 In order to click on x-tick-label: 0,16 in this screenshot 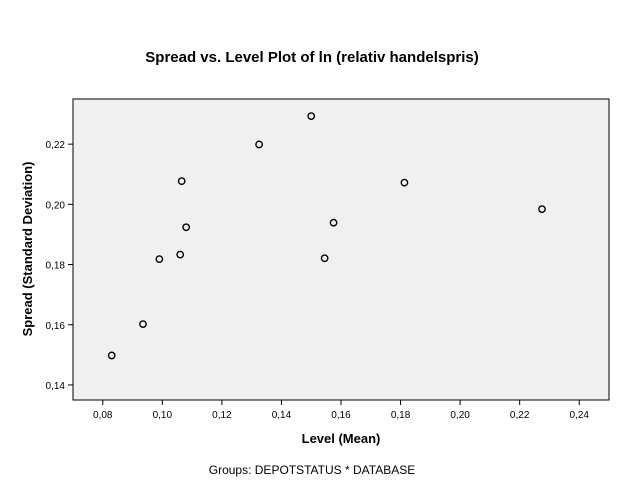, I will do `click(341, 415)`.